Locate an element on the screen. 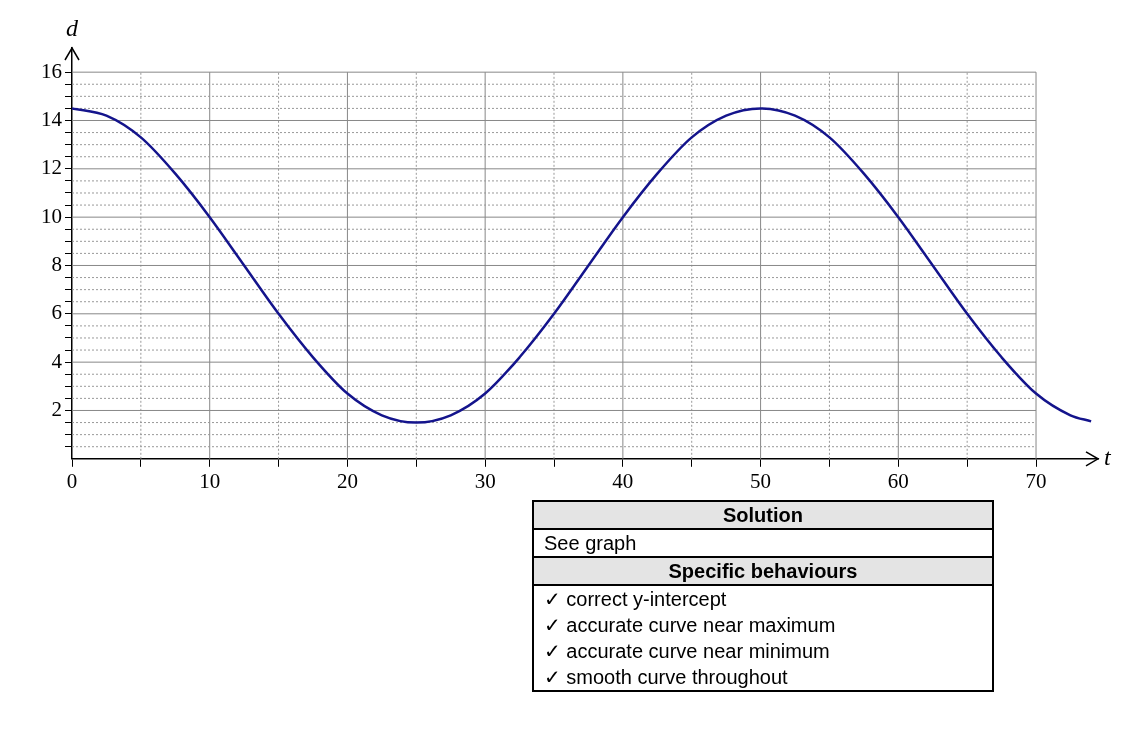 This screenshot has width=1137, height=740. text: ✓ correct y-intercept is located at coordinates (763, 598).